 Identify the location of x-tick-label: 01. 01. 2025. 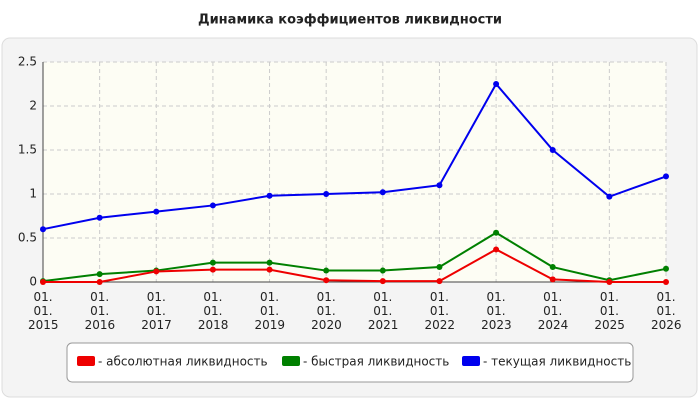
(609, 311).